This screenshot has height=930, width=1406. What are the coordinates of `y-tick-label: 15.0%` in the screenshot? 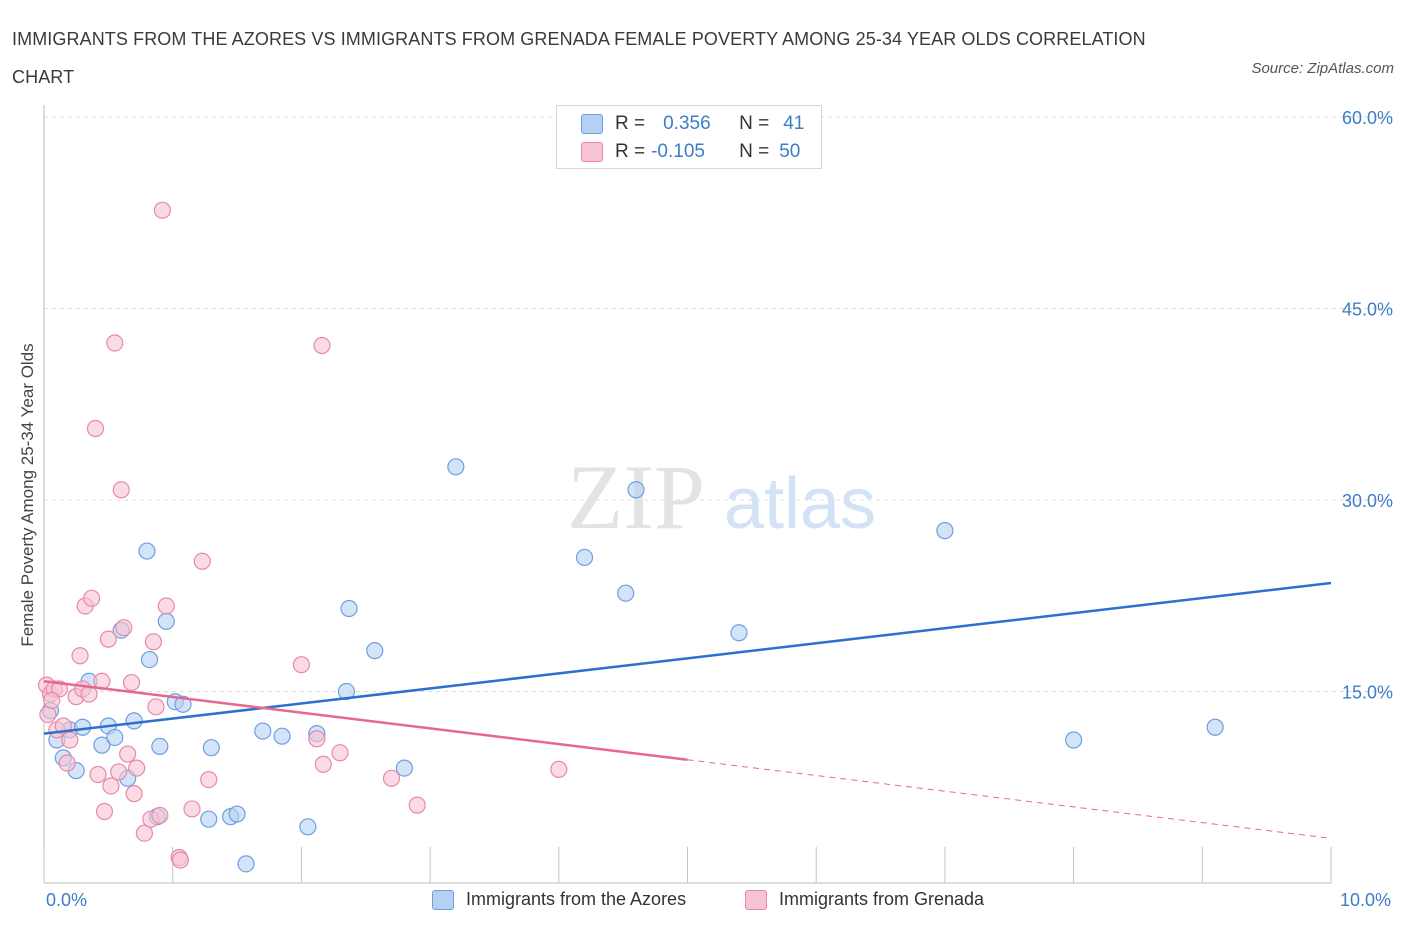 It's located at (1367, 693).